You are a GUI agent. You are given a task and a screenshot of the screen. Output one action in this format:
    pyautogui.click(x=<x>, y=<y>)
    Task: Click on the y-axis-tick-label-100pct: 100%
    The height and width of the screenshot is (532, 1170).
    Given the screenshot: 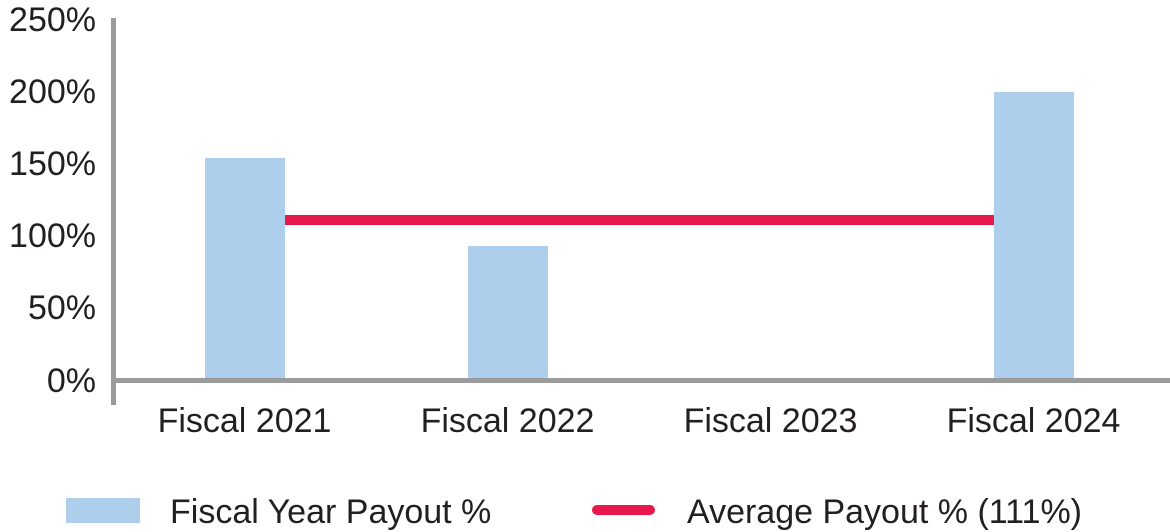 What is the action you would take?
    pyautogui.click(x=52, y=236)
    